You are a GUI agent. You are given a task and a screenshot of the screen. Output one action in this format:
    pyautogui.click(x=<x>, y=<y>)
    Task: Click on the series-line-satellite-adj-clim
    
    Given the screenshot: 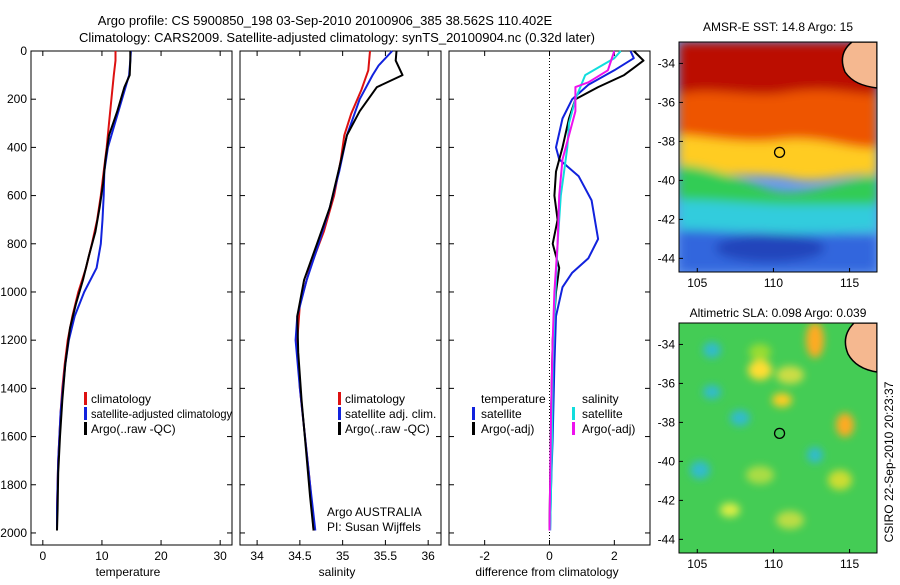 What is the action you would take?
    pyautogui.click(x=343, y=290)
    